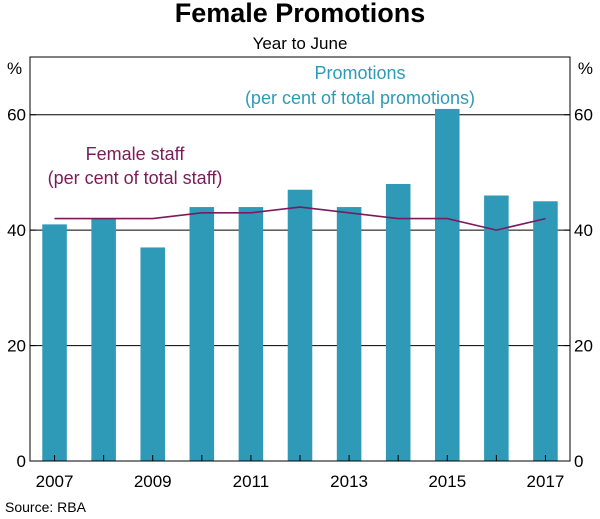  I want to click on x-tick-label-2011: 2011, so click(251, 481).